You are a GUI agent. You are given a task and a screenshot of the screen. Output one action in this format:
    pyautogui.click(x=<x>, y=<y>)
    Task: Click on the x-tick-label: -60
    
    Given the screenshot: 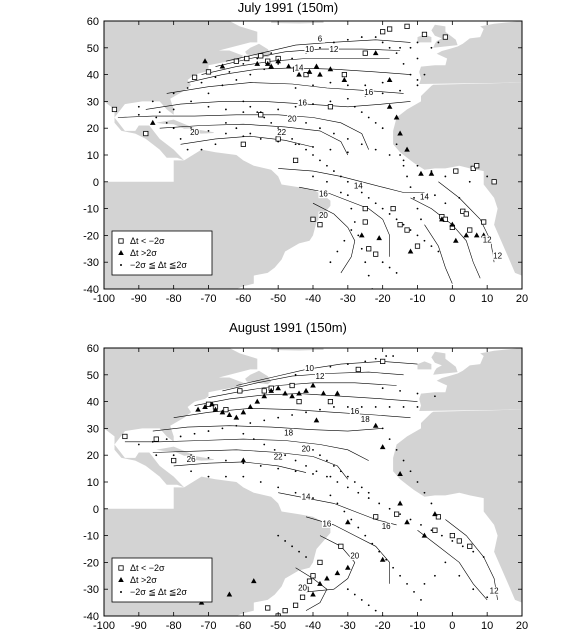 What is the action you would take?
    pyautogui.click(x=243, y=299)
    